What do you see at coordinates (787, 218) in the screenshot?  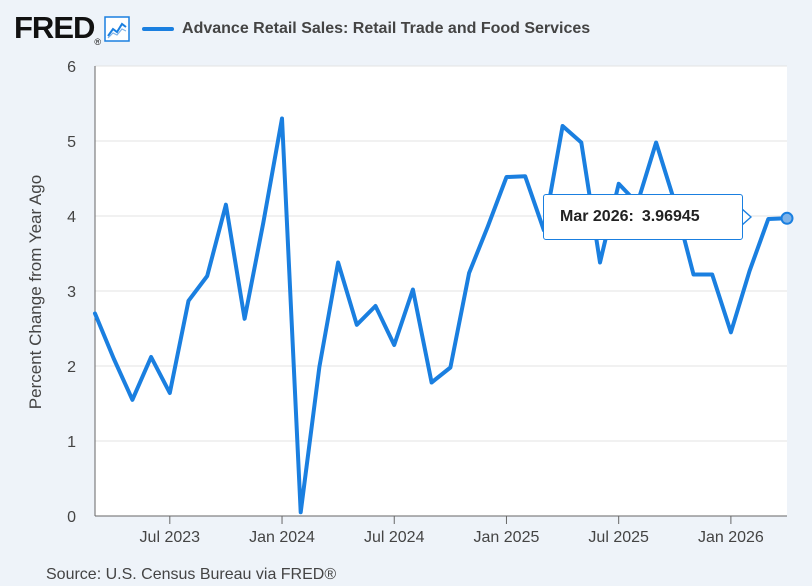 I see `hover-marker` at bounding box center [787, 218].